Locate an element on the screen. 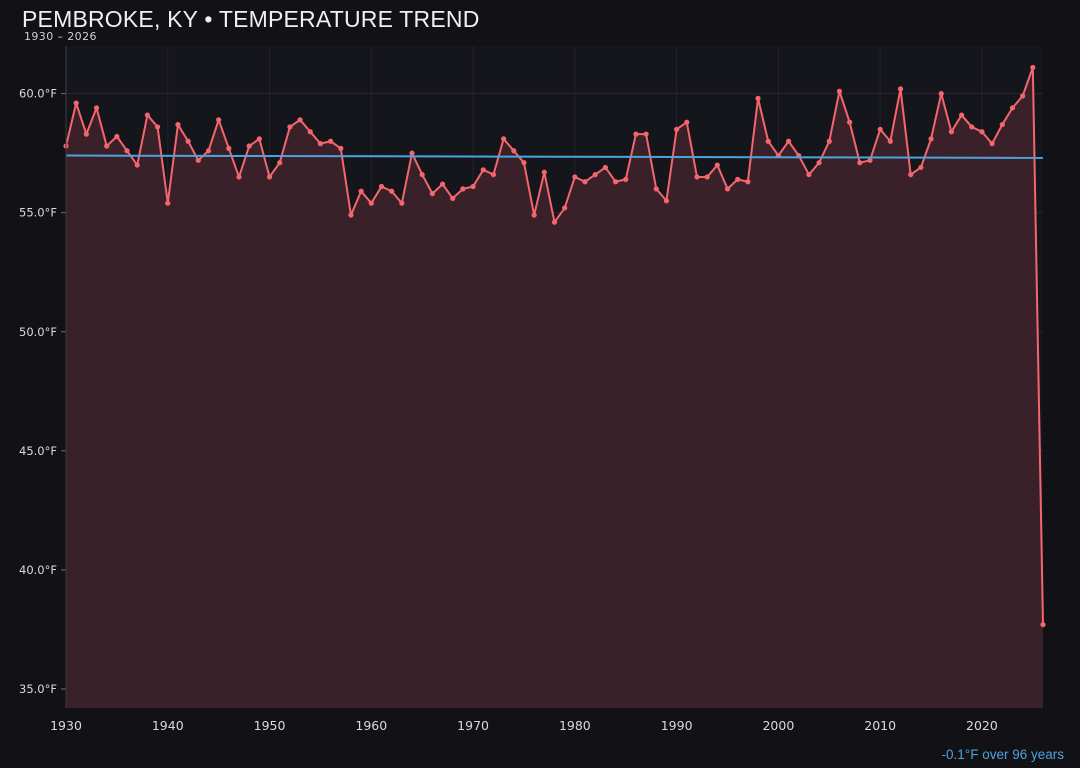  x-axis-tick-label: 2020 is located at coordinates (982, 725).